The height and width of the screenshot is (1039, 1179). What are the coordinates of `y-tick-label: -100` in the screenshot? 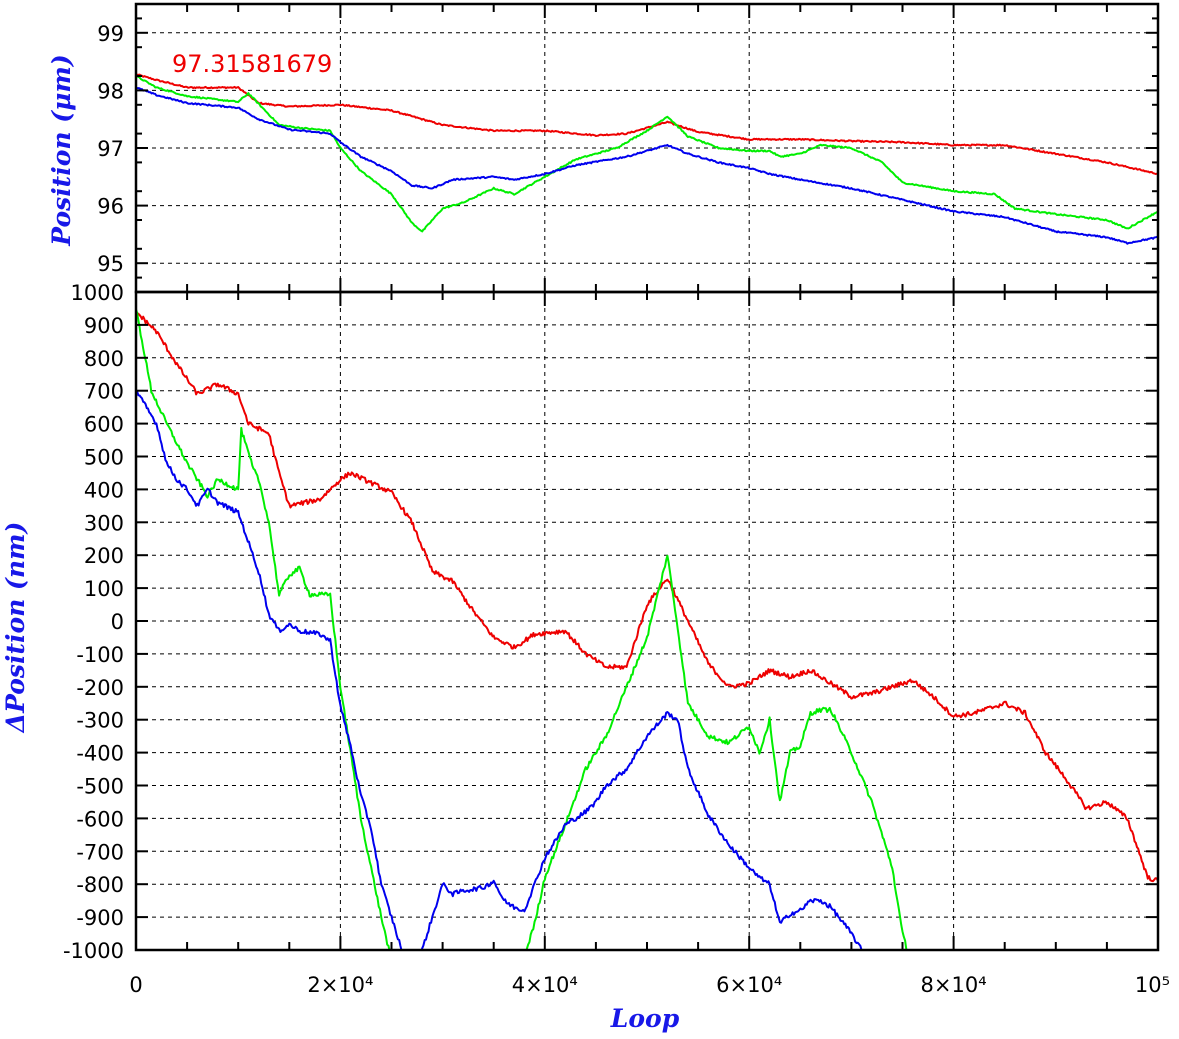 It's located at (100, 655).